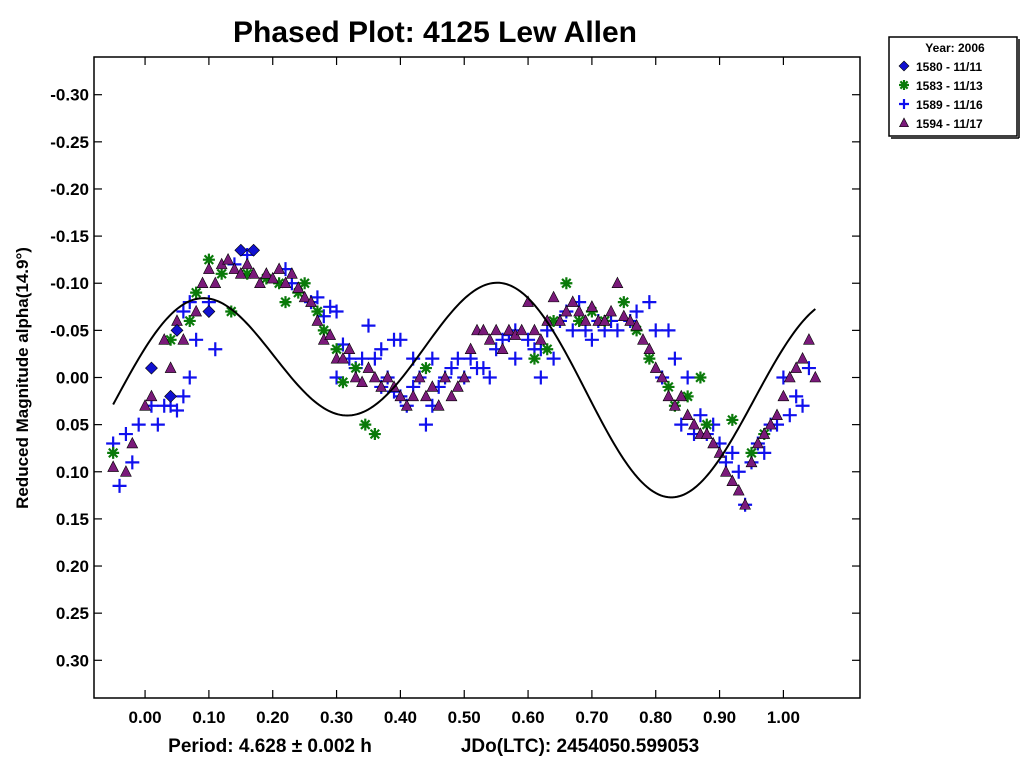 This screenshot has height=768, width=1024. I want to click on x-tick-label: 0.80, so click(655, 717).